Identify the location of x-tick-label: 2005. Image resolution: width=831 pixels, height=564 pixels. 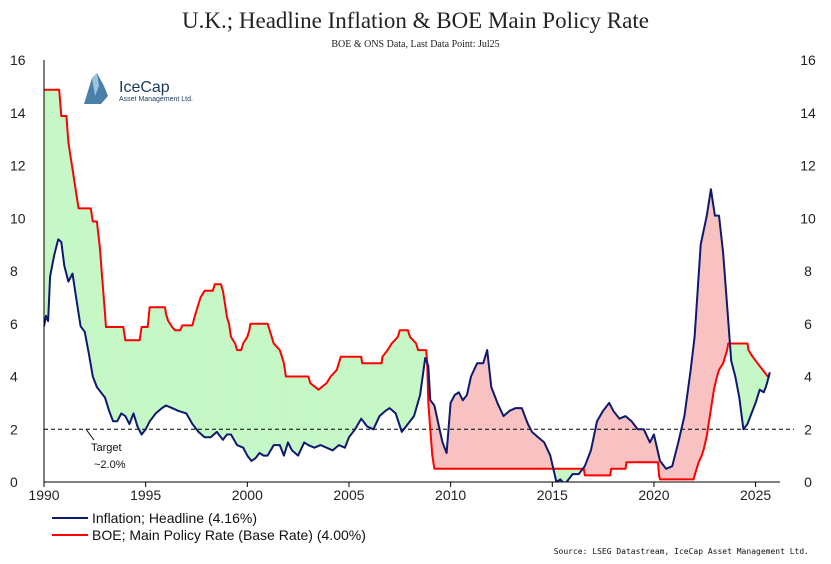
(348, 495).